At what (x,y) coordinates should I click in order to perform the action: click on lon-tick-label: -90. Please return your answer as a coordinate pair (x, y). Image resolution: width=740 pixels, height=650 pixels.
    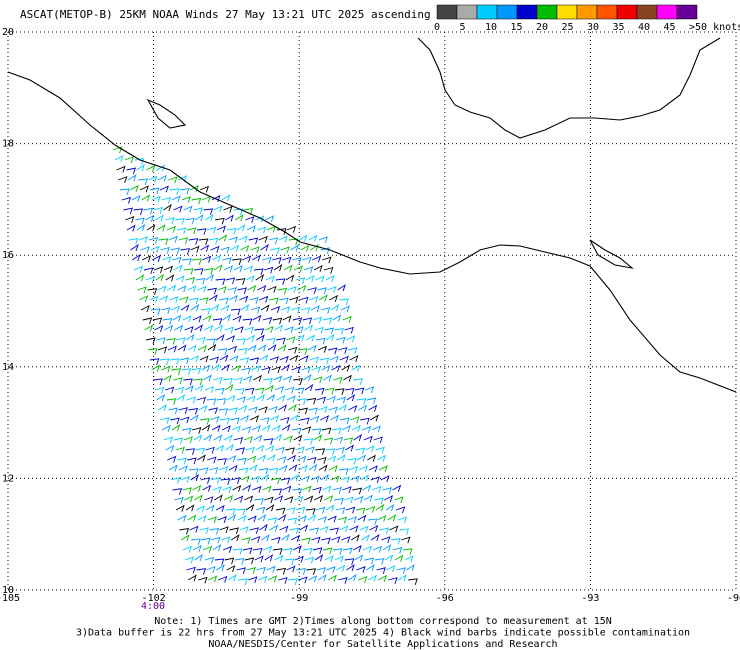
    Looking at the image, I should click on (733, 598).